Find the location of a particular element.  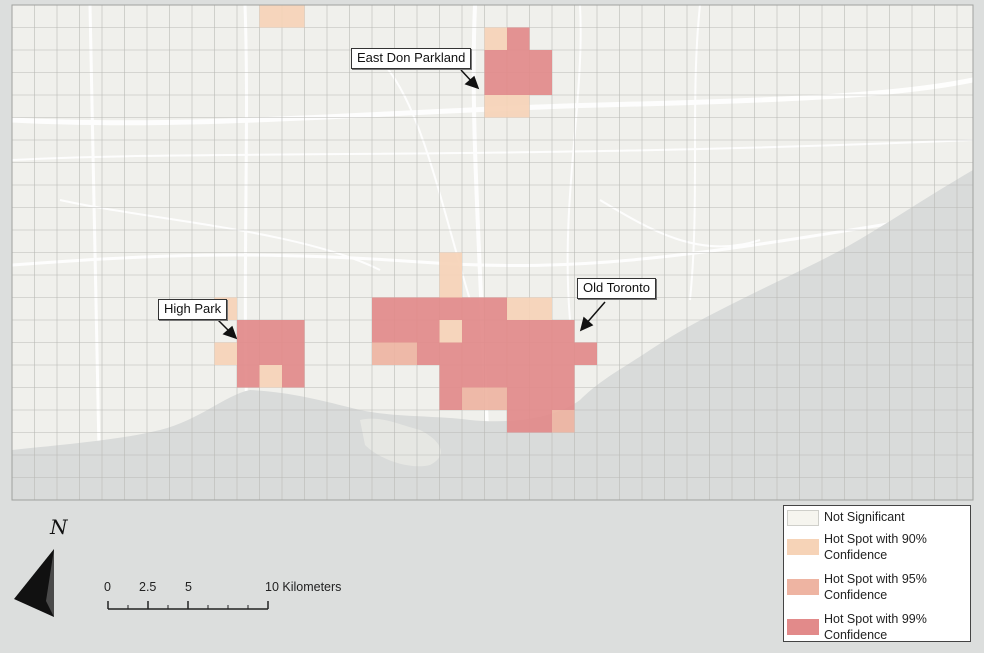

legend-label: Hot Spot with 95% Confidence is located at coordinates (875, 587).